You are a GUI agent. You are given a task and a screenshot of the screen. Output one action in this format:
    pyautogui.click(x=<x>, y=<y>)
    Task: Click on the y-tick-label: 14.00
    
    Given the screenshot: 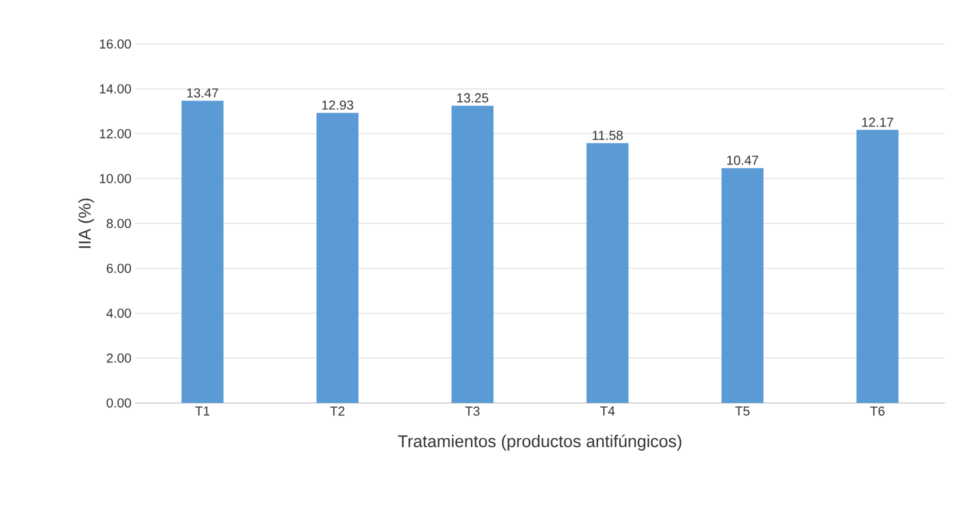 What is the action you would take?
    pyautogui.click(x=115, y=89)
    